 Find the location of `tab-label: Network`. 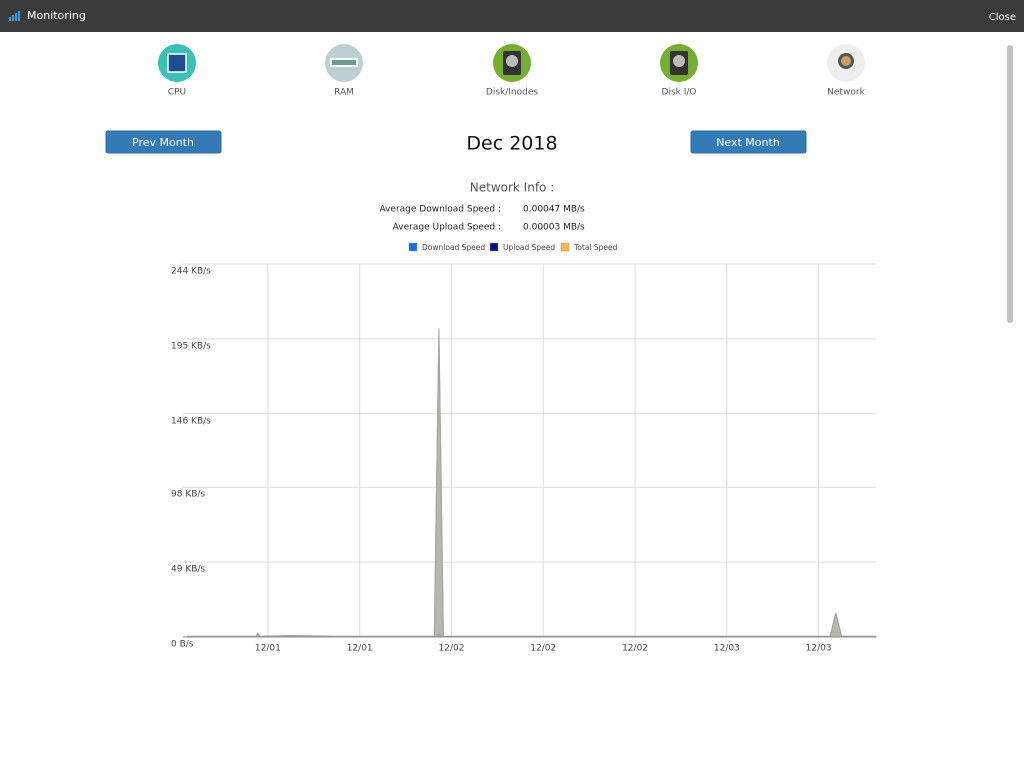

tab-label: Network is located at coordinates (846, 93).